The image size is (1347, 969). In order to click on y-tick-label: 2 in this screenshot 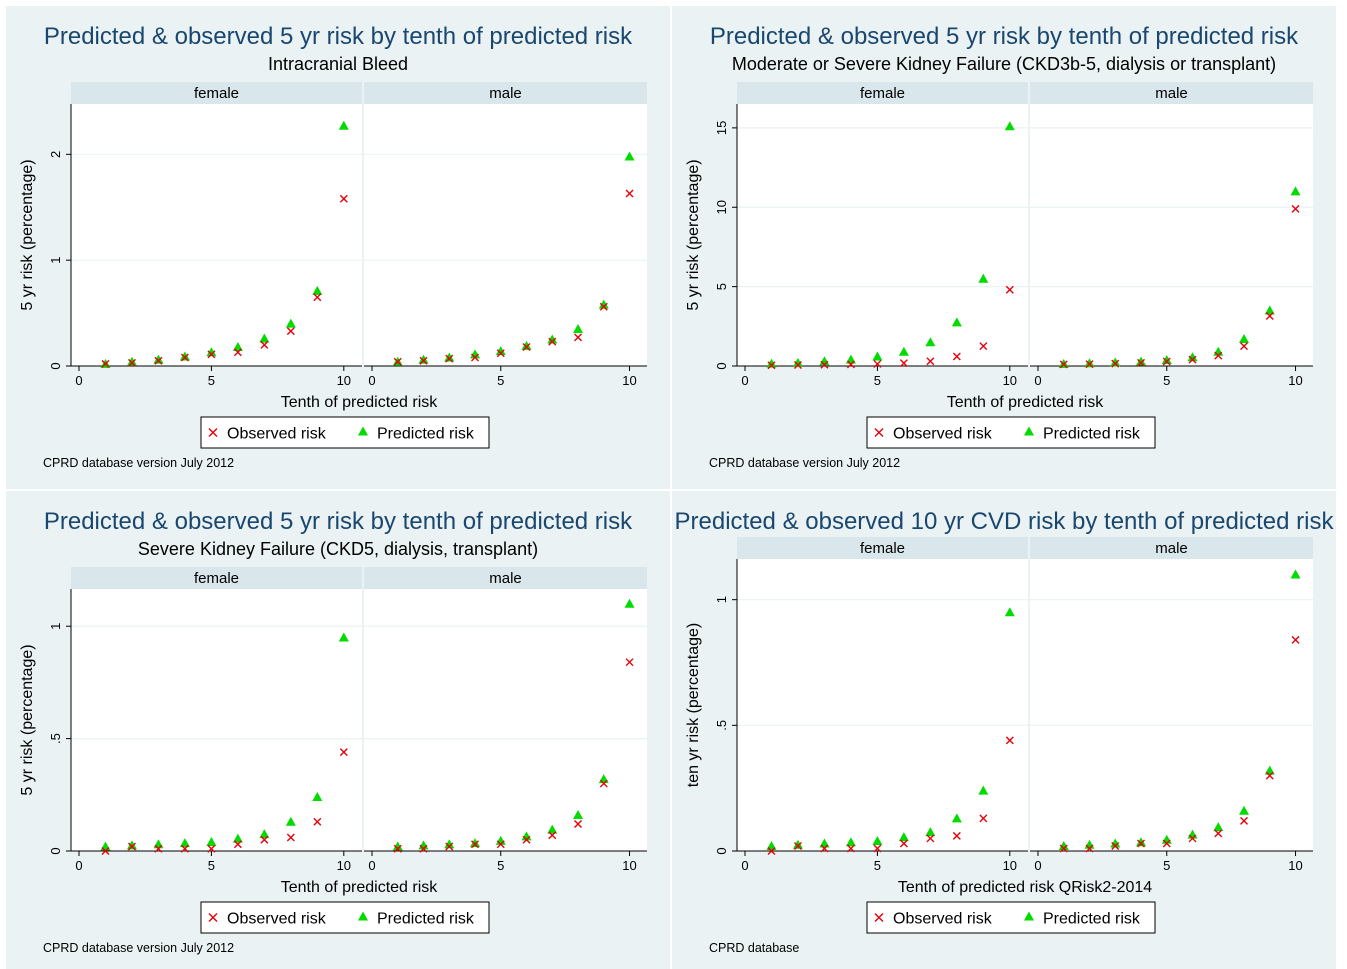, I will do `click(55, 154)`.